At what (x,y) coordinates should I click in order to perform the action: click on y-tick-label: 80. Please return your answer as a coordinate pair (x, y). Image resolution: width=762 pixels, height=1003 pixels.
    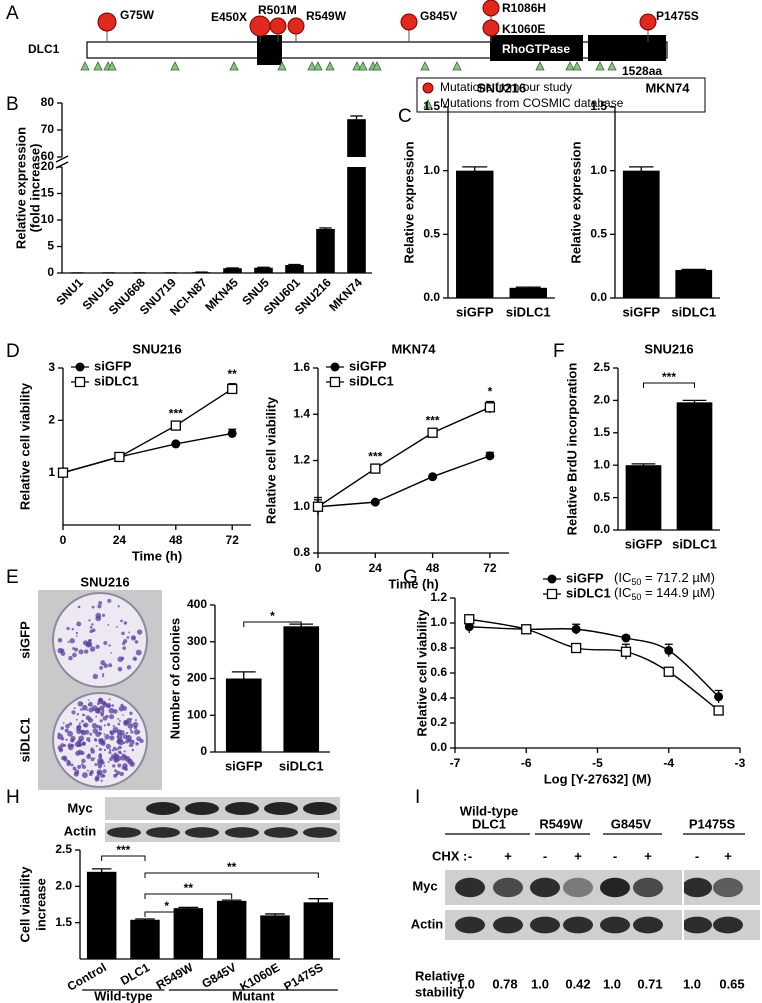
    Looking at the image, I should click on (48, 102).